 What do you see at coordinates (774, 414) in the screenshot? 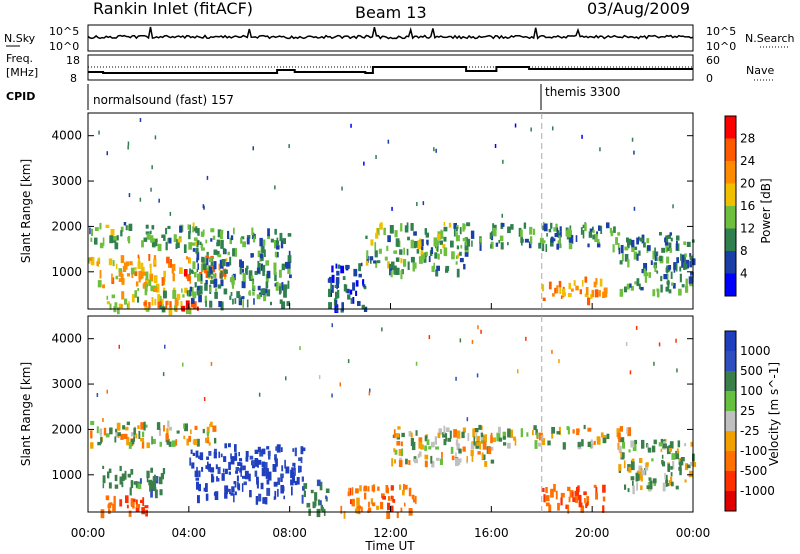
I see `velocity-colorbar-label: Velocity [m s^-1]` at bounding box center [774, 414].